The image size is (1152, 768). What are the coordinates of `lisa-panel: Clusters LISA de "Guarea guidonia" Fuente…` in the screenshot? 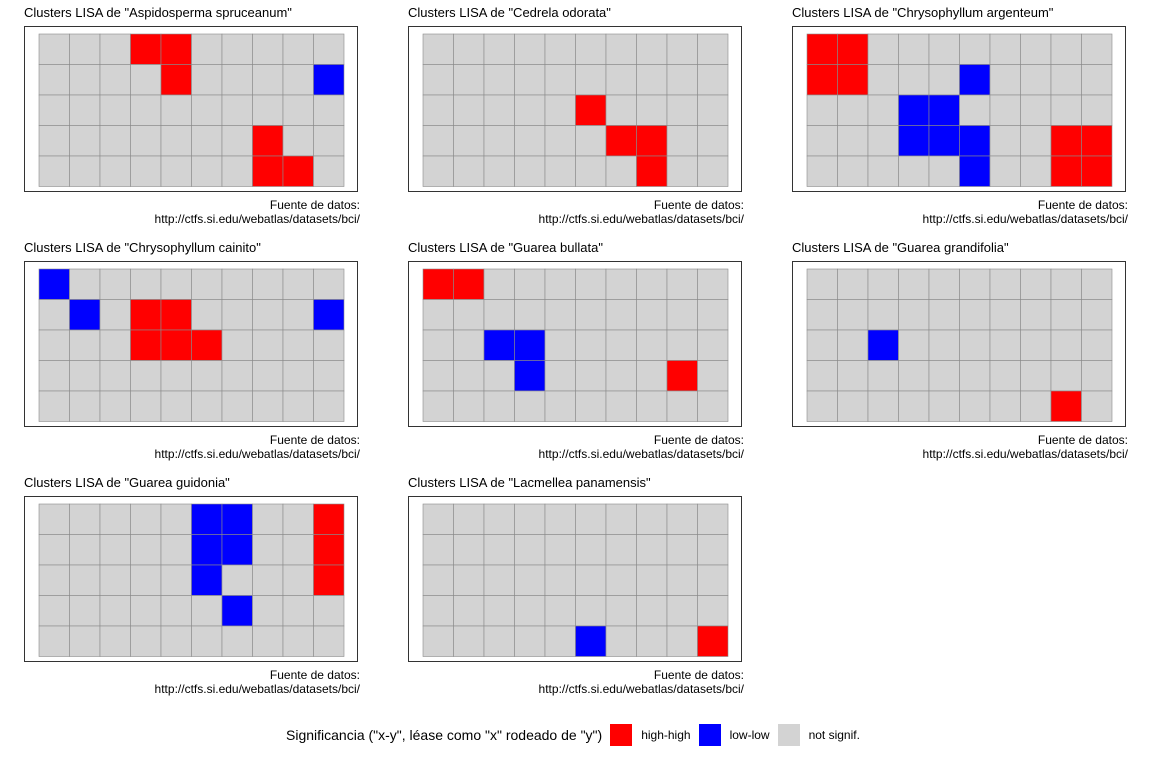 It's located at (194, 590).